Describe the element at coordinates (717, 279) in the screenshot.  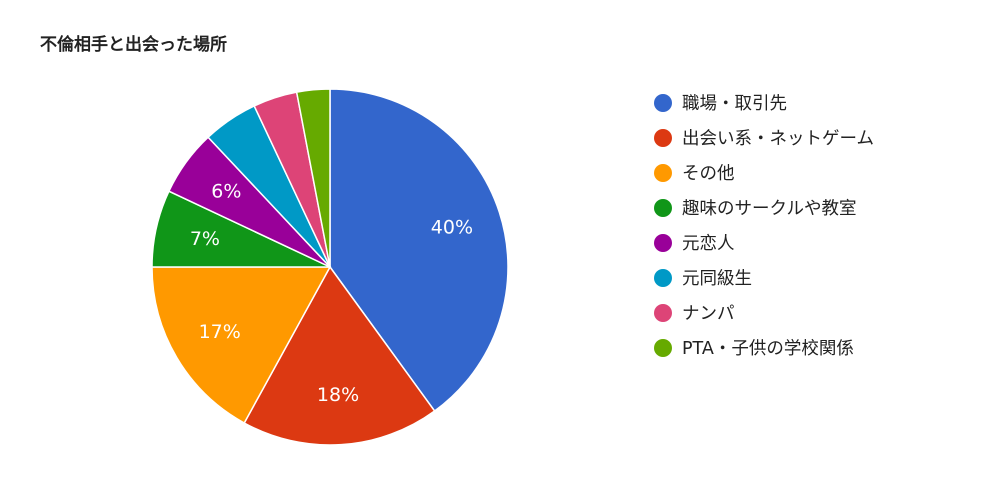
I see `legend-label-5: 元同級生` at that location.